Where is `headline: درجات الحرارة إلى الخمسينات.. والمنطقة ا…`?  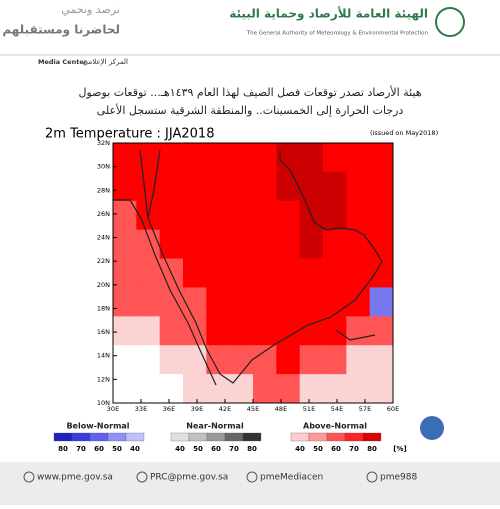 headline: درجات الحرارة إلى الخمسينات.. والمنطقة ا… is located at coordinates (250, 110).